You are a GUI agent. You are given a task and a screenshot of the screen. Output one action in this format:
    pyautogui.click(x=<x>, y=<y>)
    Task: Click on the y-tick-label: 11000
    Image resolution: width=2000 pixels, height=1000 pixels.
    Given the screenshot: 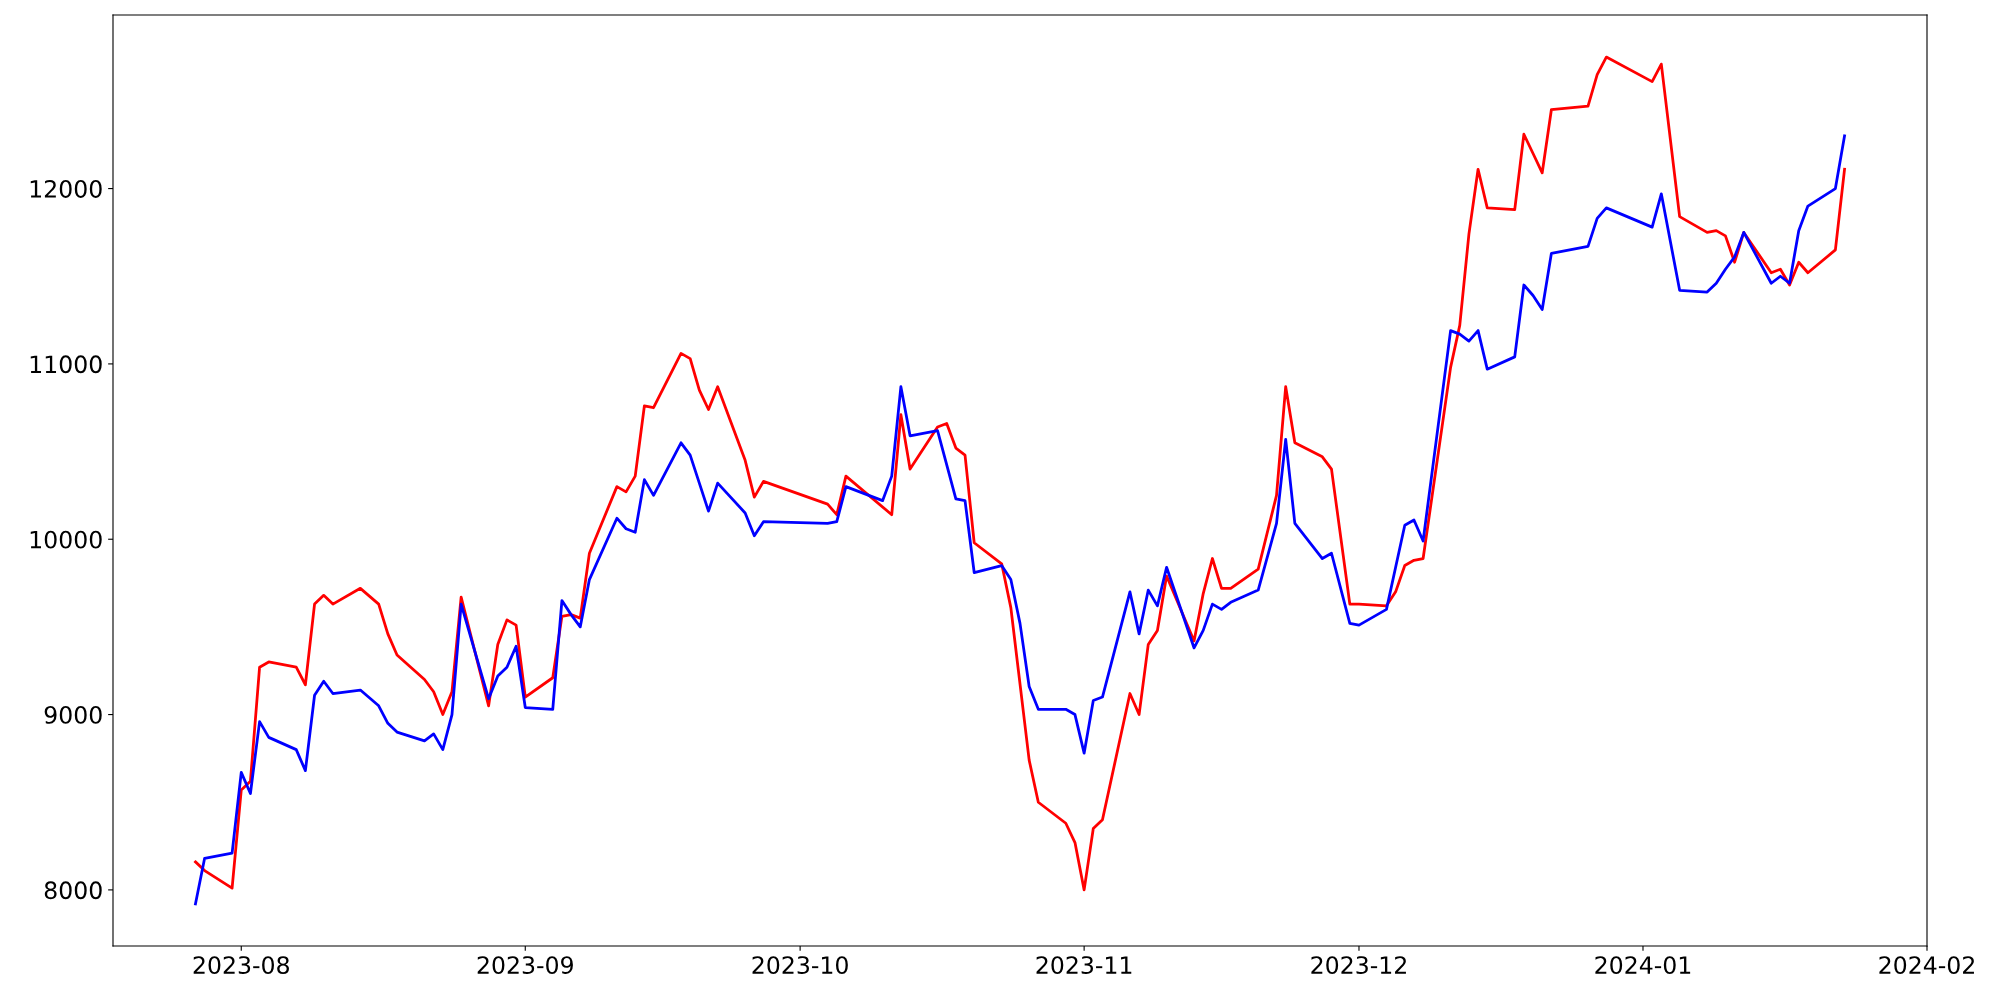 What is the action you would take?
    pyautogui.click(x=66, y=364)
    